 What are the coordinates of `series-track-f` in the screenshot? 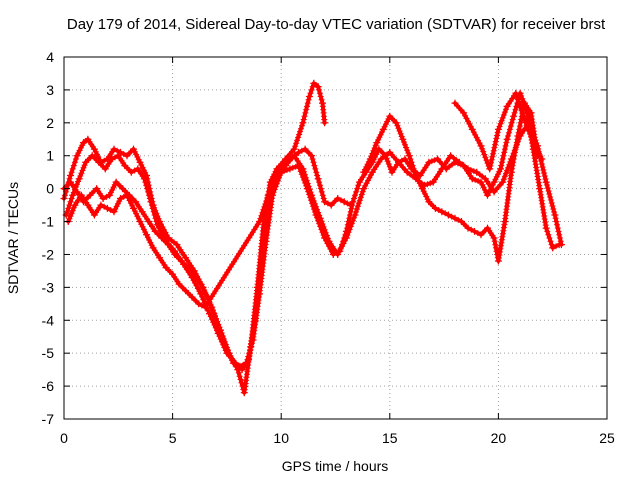 It's located at (498, 131).